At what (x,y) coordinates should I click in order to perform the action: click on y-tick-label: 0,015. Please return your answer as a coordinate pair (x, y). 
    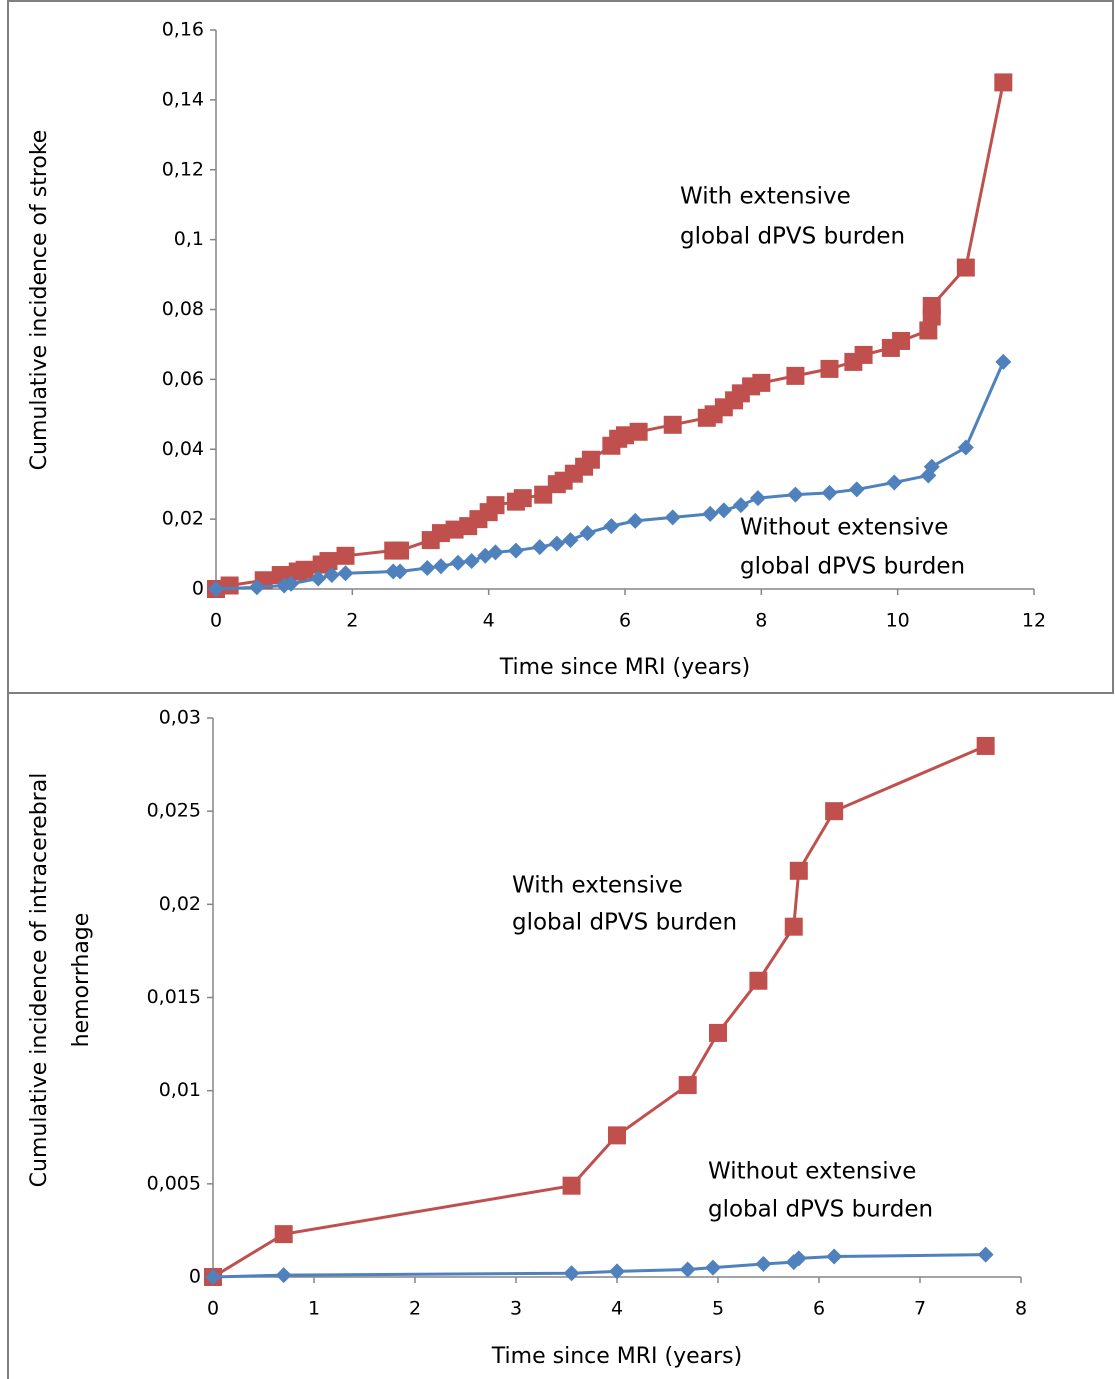
    Looking at the image, I should click on (174, 997).